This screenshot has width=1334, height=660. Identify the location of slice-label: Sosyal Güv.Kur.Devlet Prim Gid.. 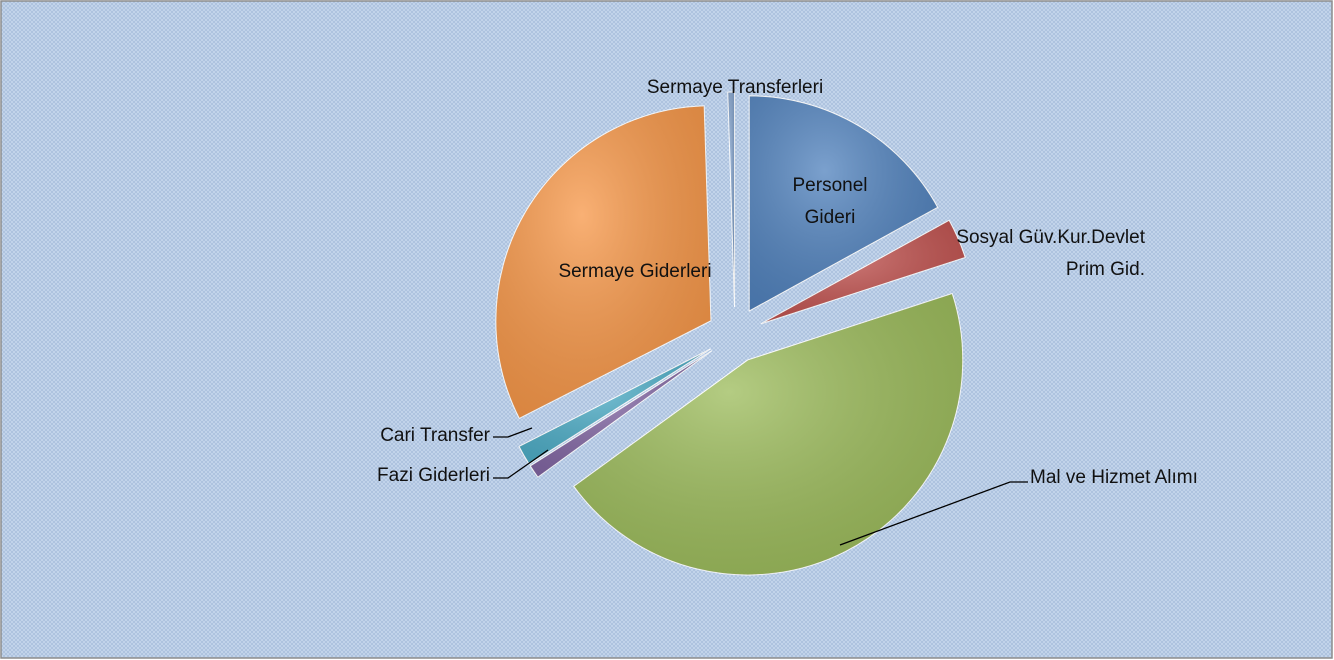
(1050, 253).